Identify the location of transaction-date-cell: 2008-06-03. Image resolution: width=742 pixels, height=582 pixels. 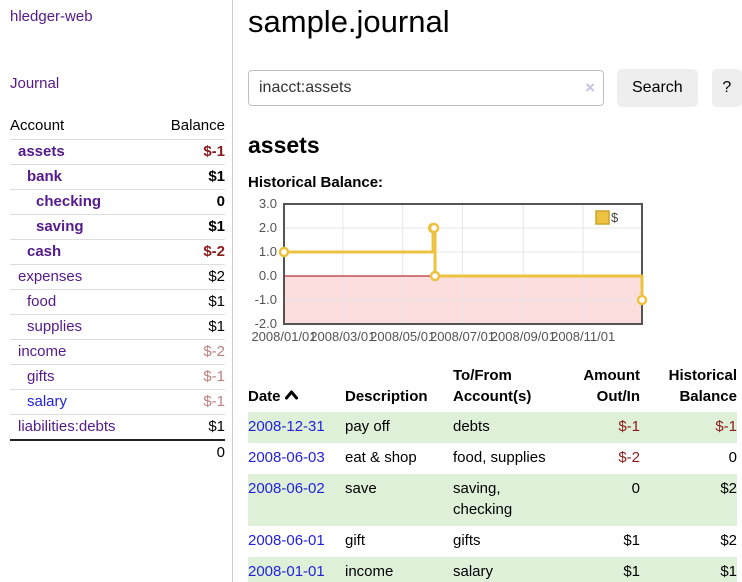
(296, 458).